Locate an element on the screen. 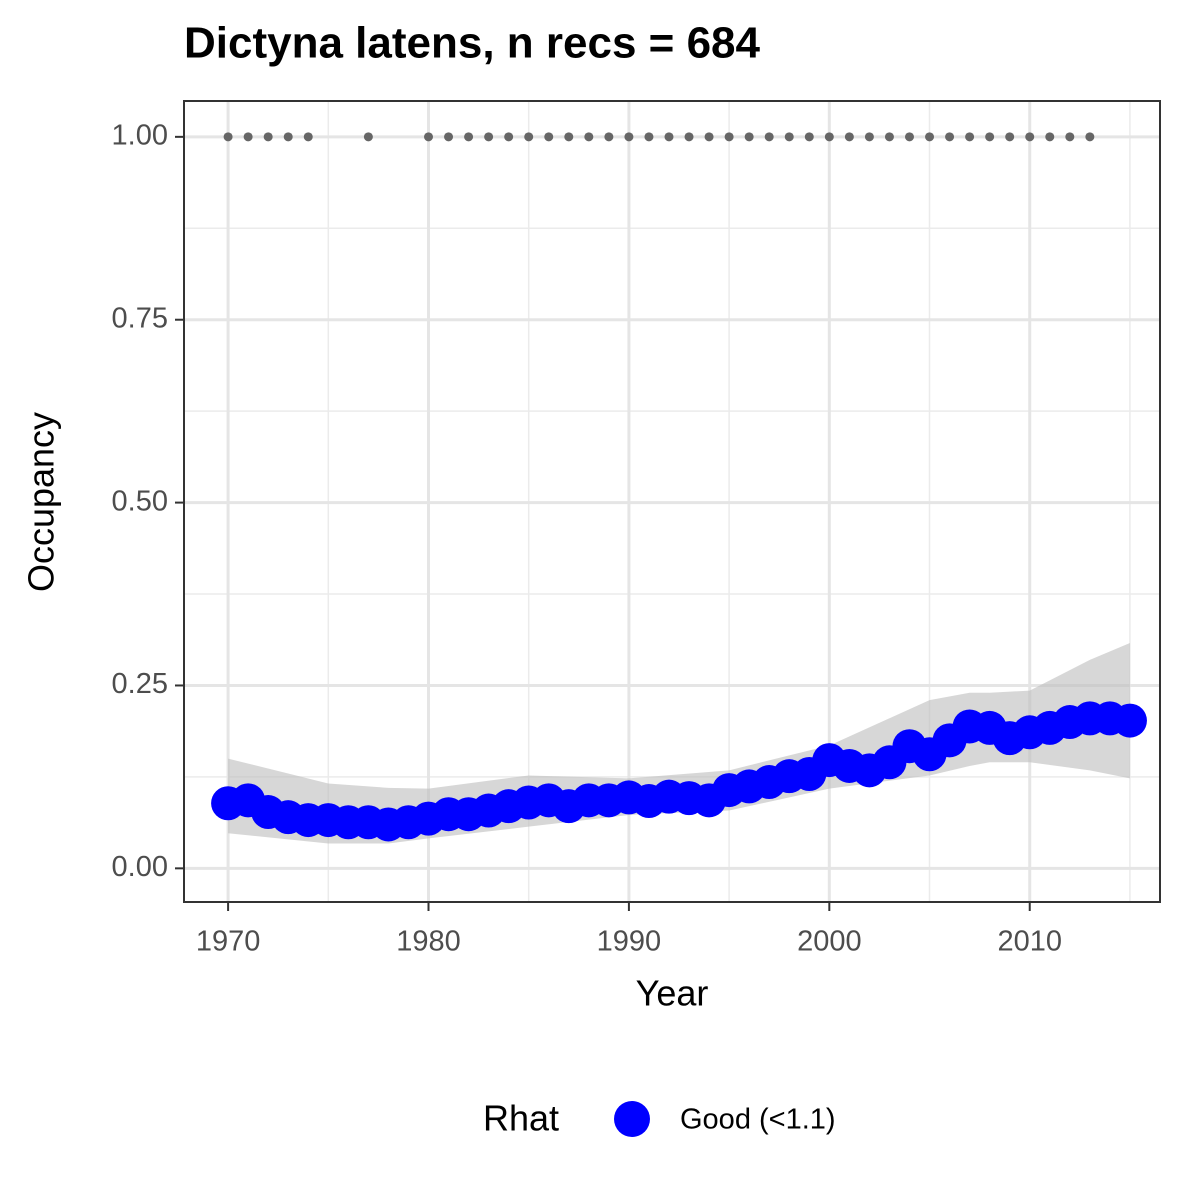 This screenshot has height=1200, width=1200. y-axis-label: Occupancy is located at coordinates (41, 502).